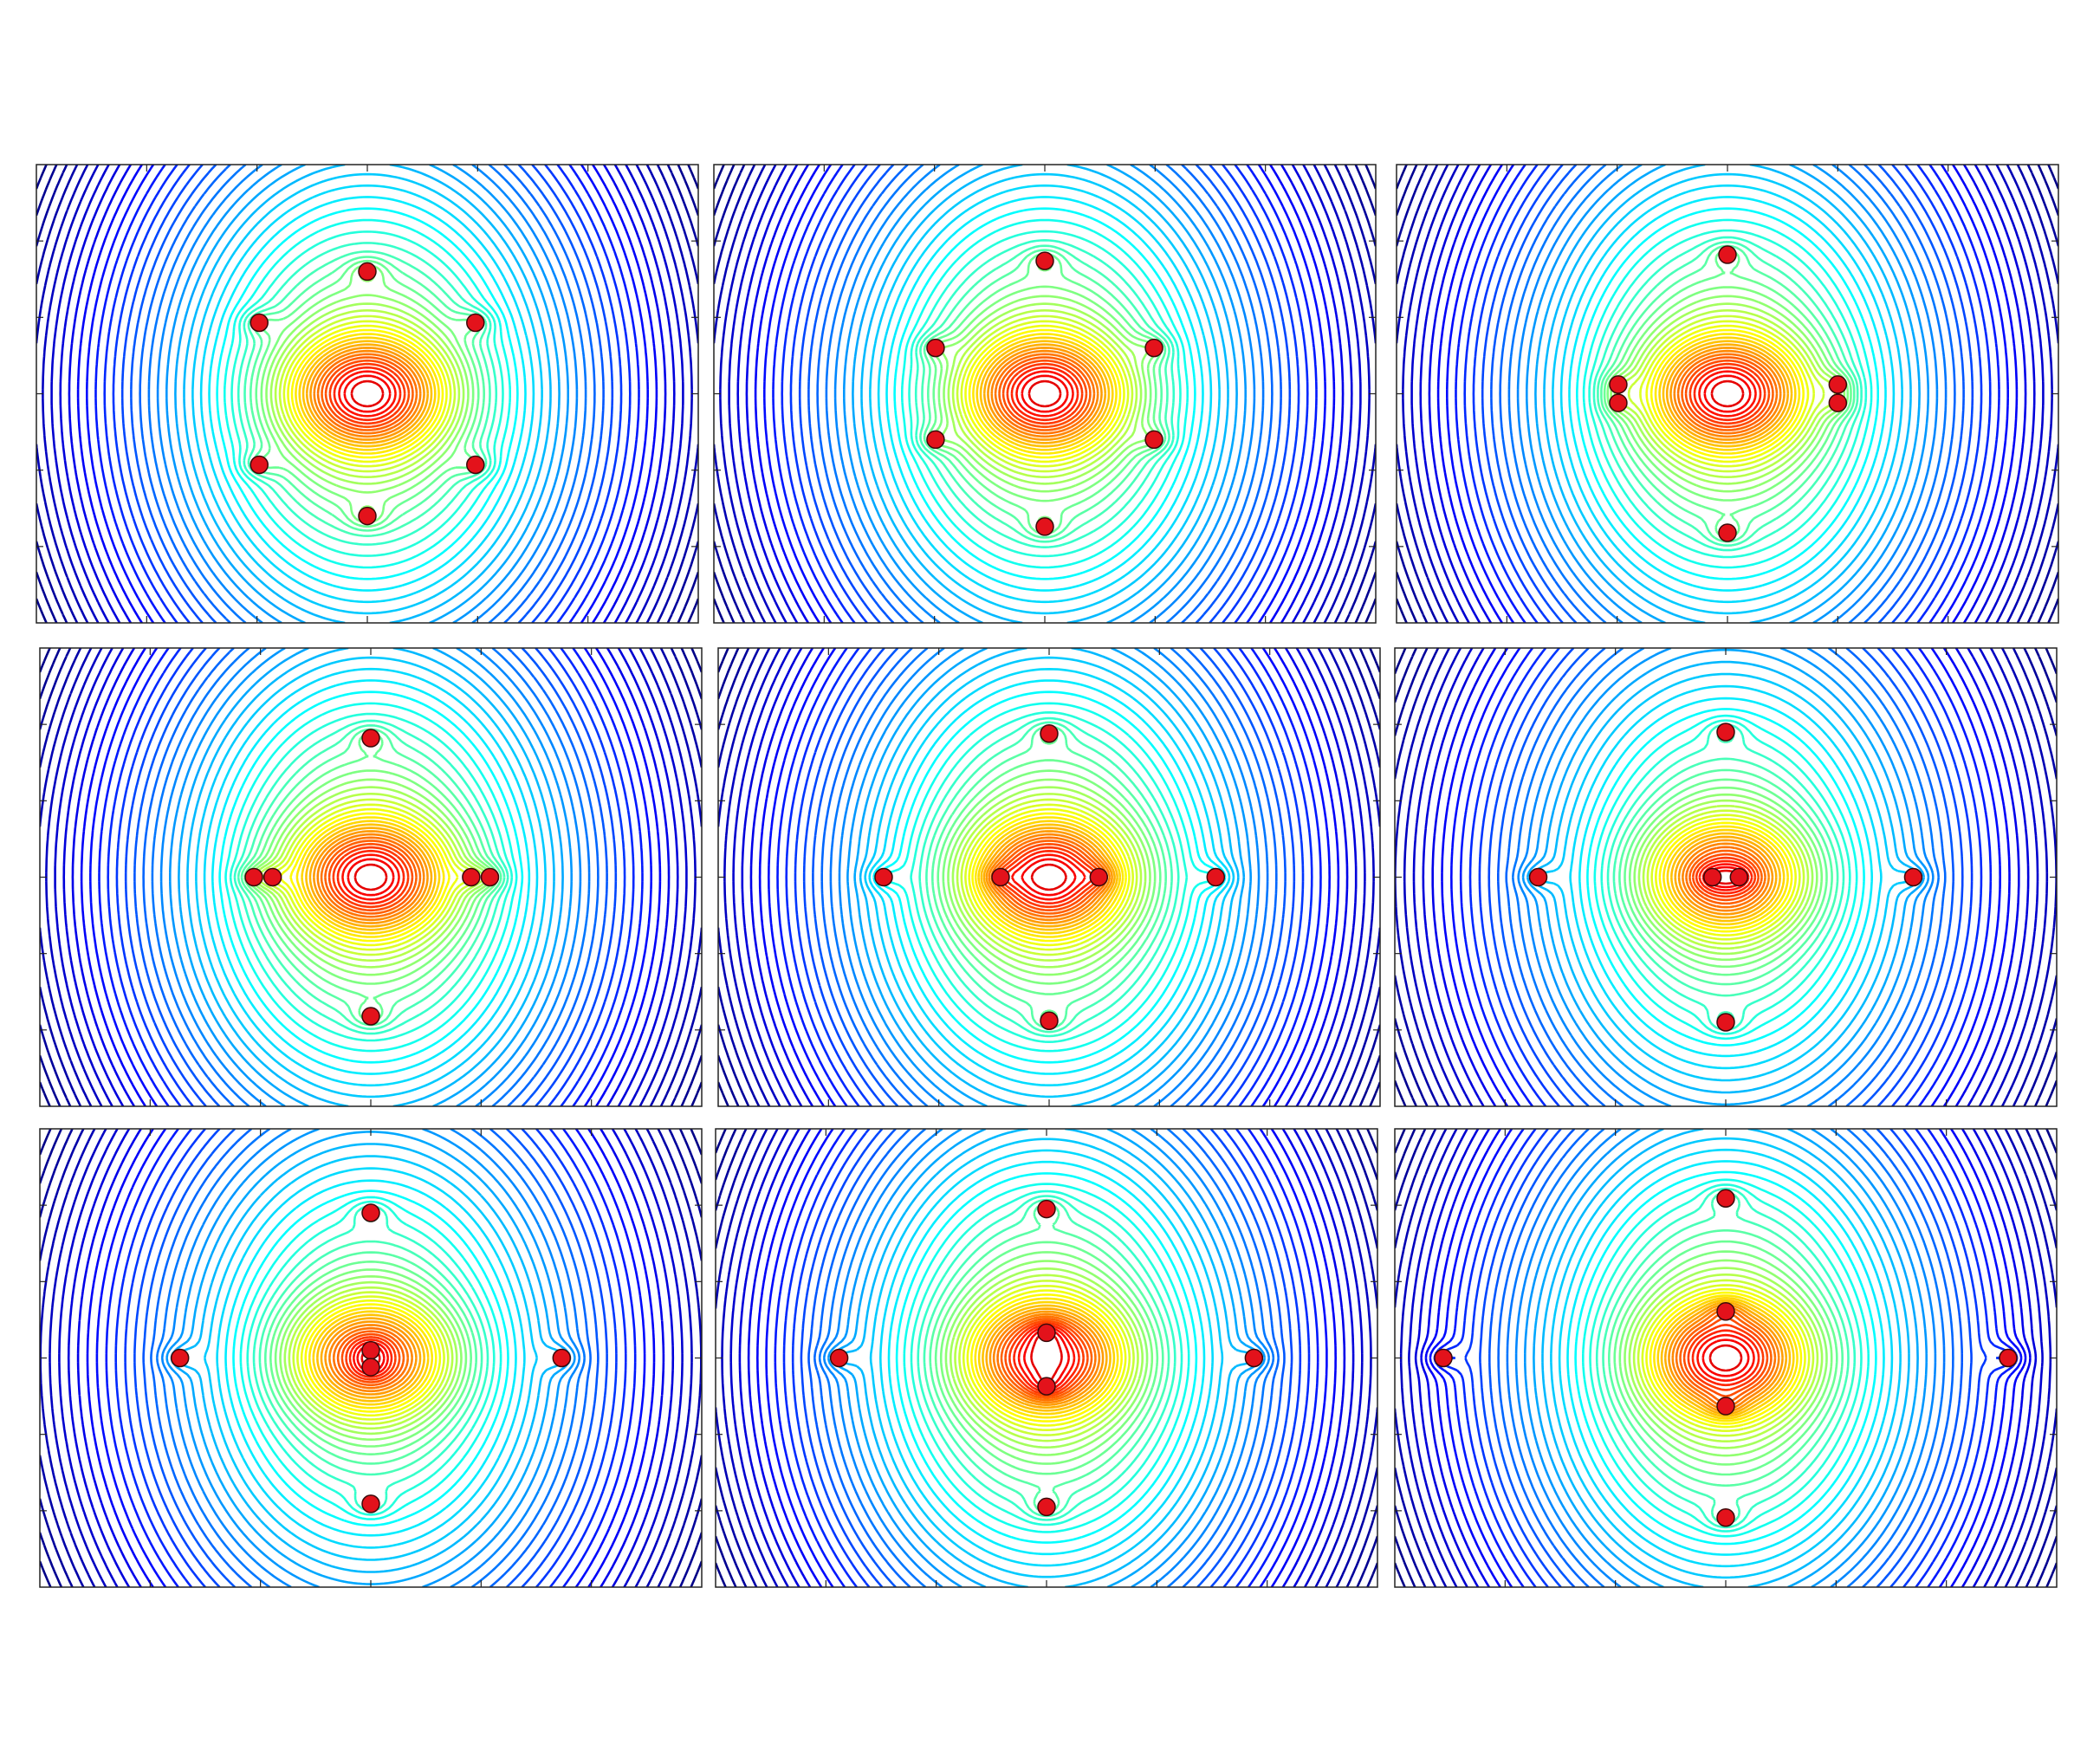 This screenshot has height=1750, width=2100. I want to click on panel, so click(368, 394).